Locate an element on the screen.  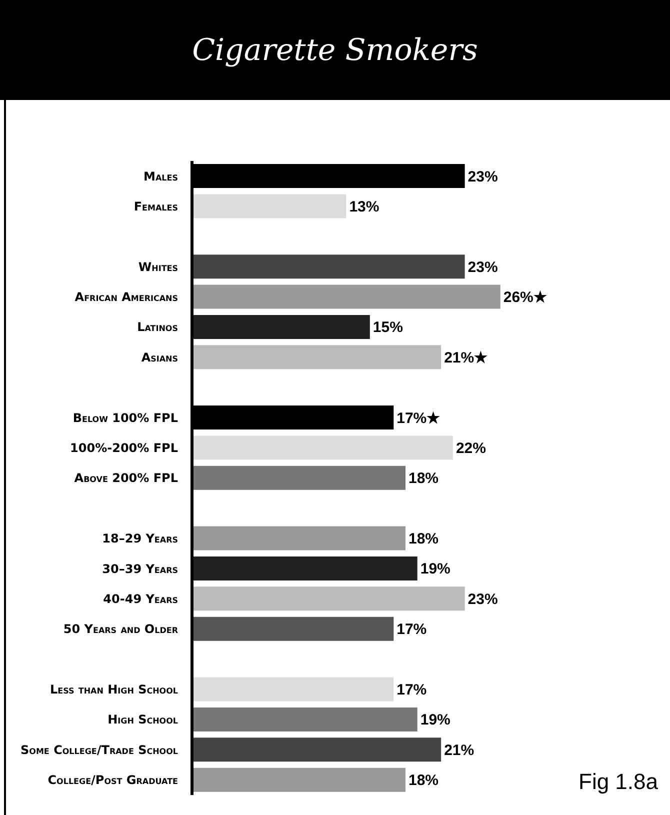
y-tick-label: African Americans is located at coordinates (126, 297).